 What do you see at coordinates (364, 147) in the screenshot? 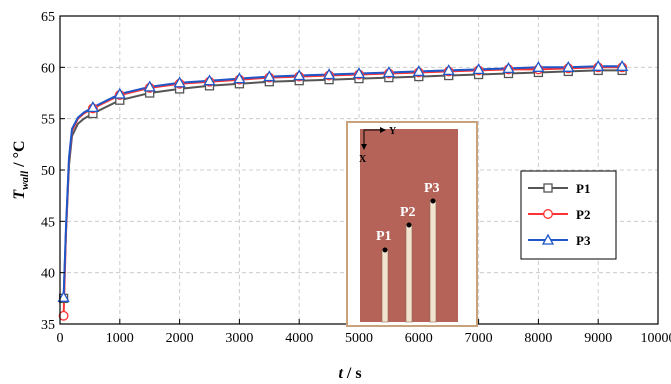
I see `inset-axis-x-arrowhead` at bounding box center [364, 147].